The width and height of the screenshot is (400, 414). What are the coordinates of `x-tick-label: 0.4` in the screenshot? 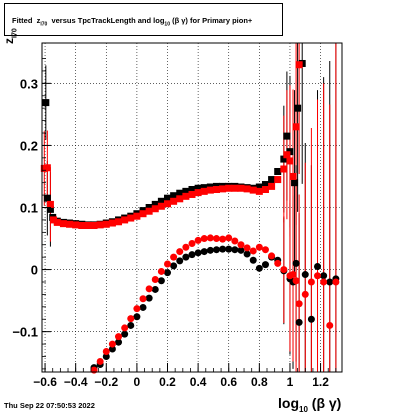 It's located at (198, 382).